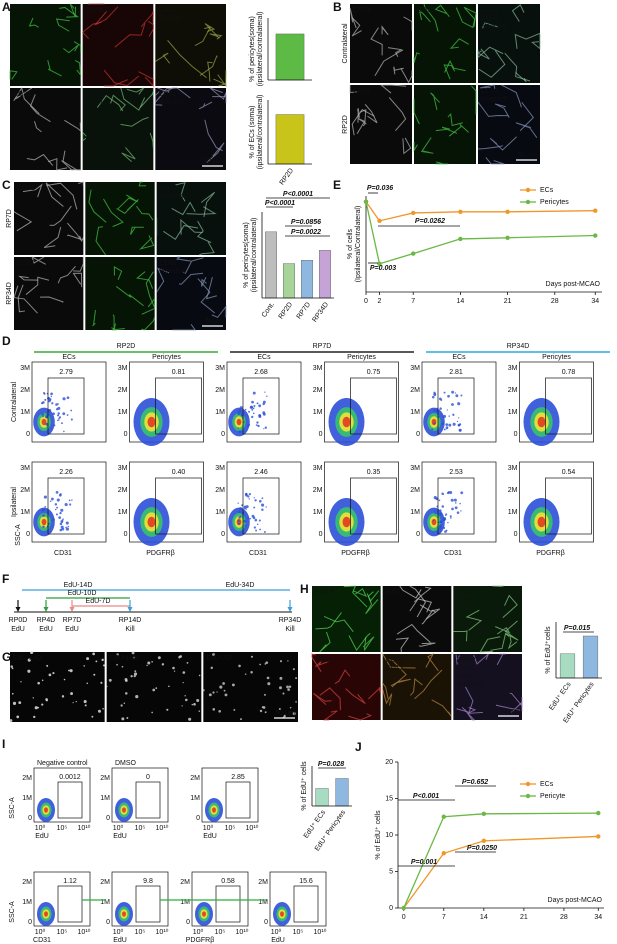  What do you see at coordinates (389, 762) in the screenshot?
I see `y-tick-label: 20` at bounding box center [389, 762].